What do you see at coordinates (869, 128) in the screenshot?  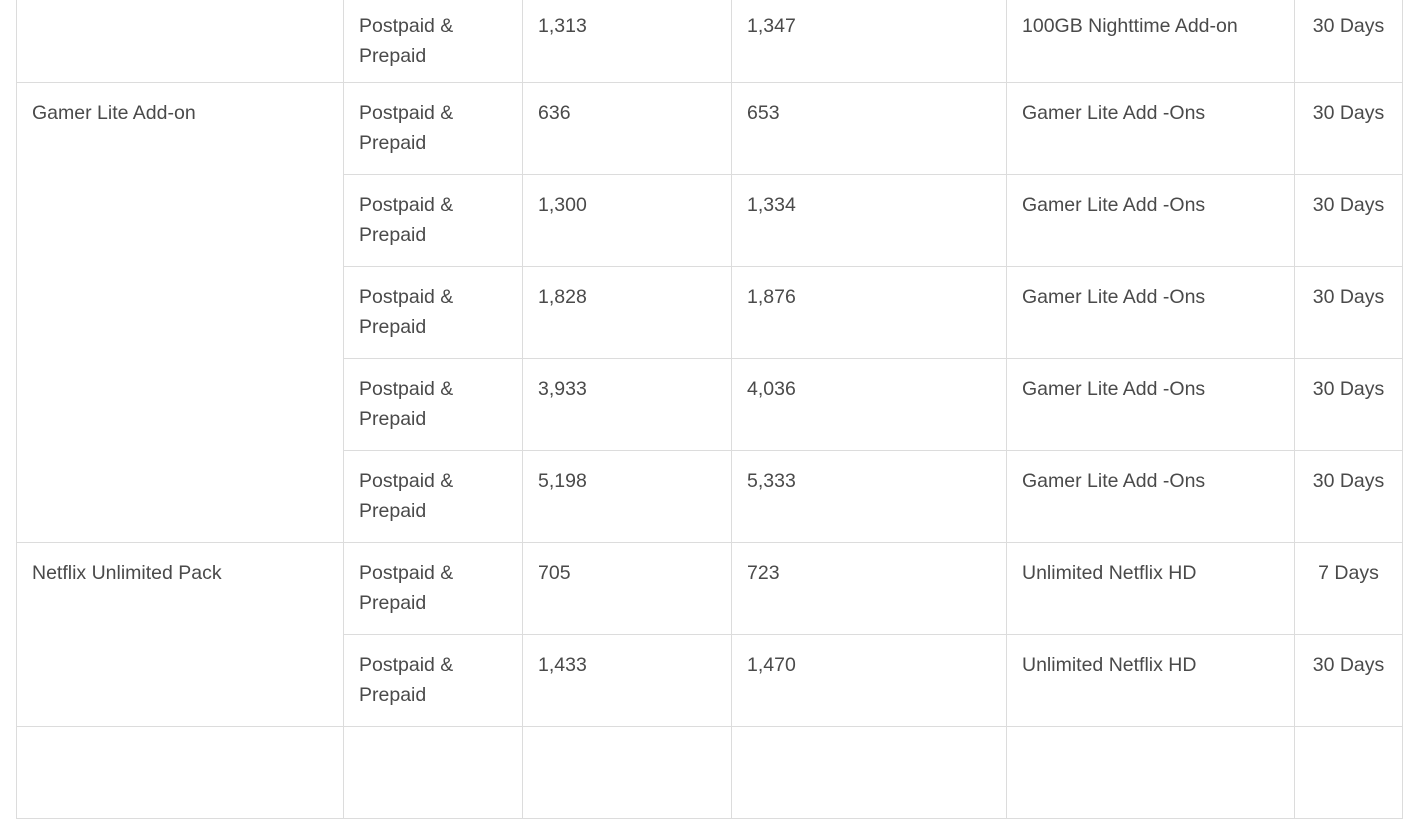 I see `price-incl-tax-cell: 653` at bounding box center [869, 128].